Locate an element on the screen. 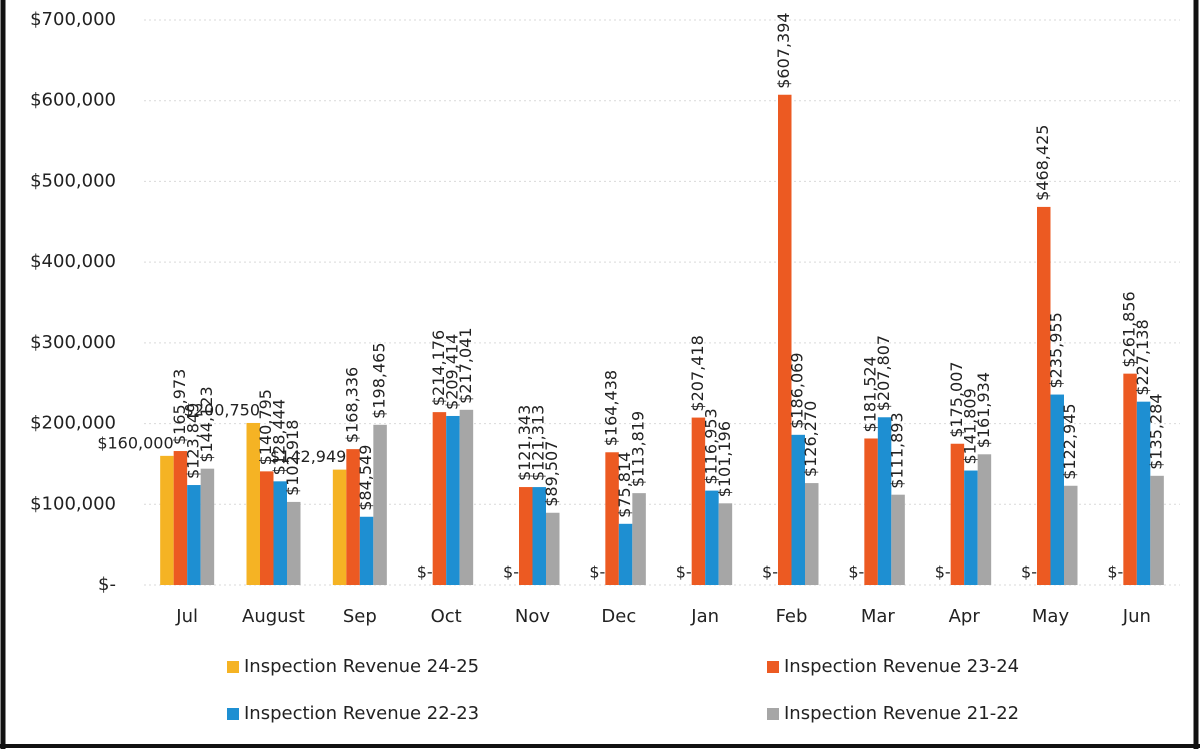 This screenshot has width=1200, height=749. data-label: $207,807 is located at coordinates (883, 373).